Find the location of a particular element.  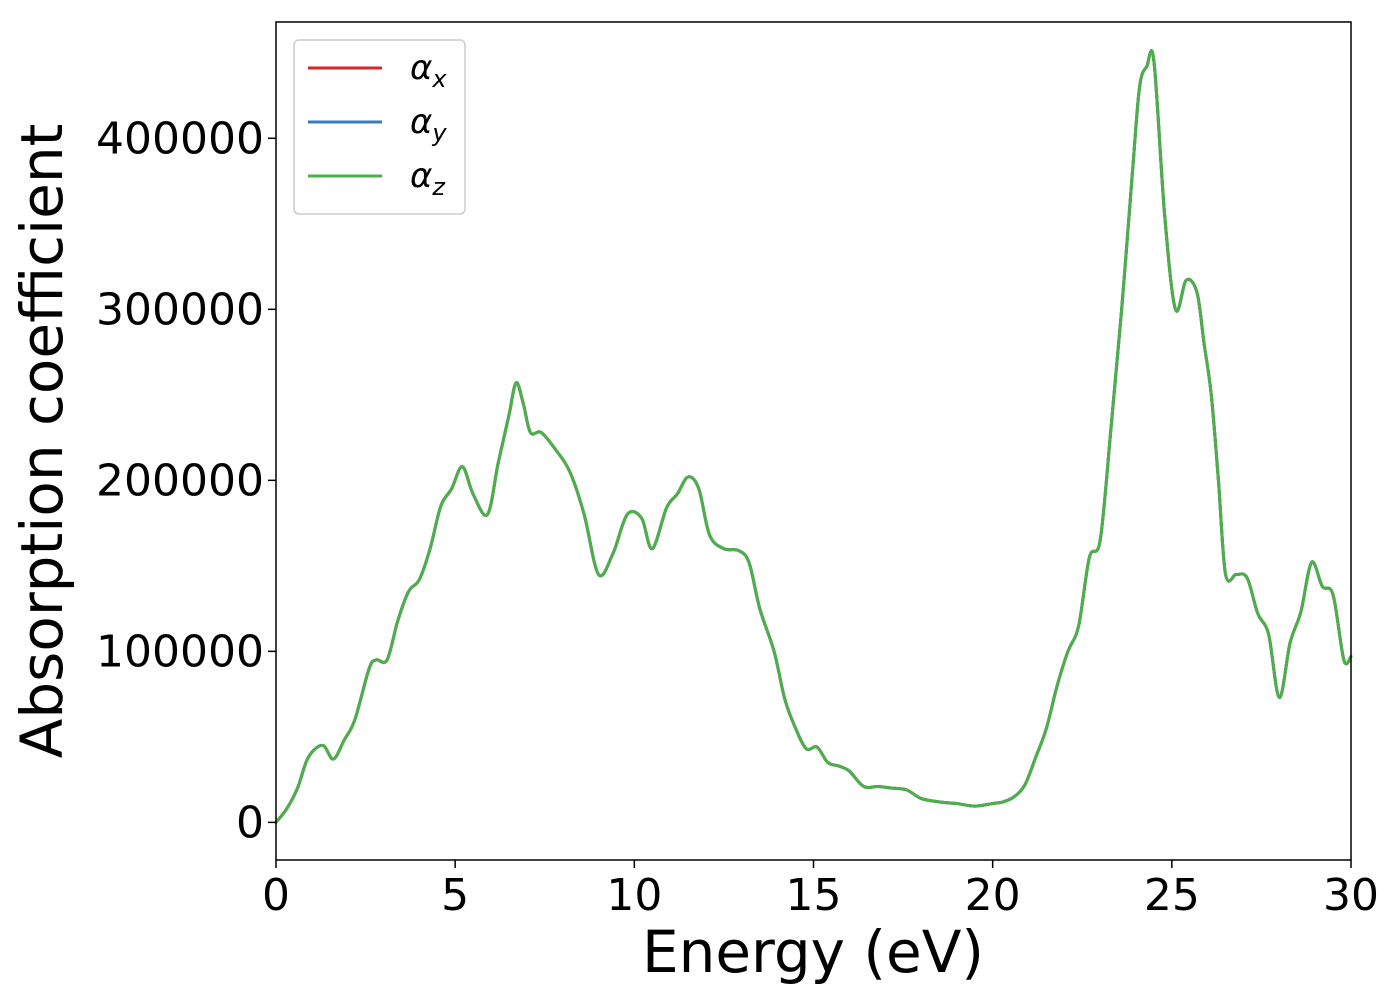

x-tick-label: 15 is located at coordinates (814, 895).